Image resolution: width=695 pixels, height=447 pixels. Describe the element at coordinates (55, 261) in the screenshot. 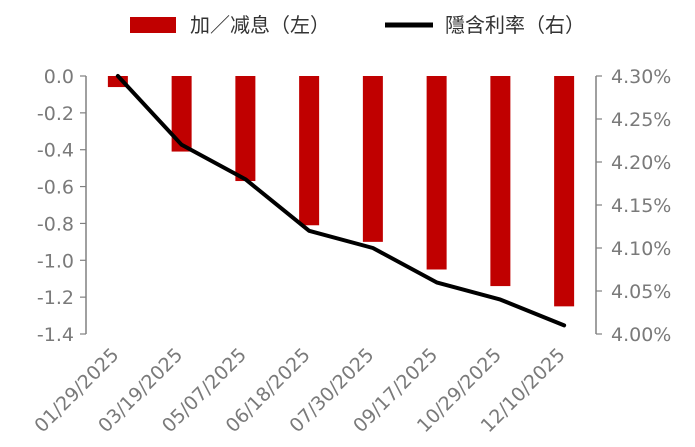

I see `left-tick-label: -1.0` at that location.